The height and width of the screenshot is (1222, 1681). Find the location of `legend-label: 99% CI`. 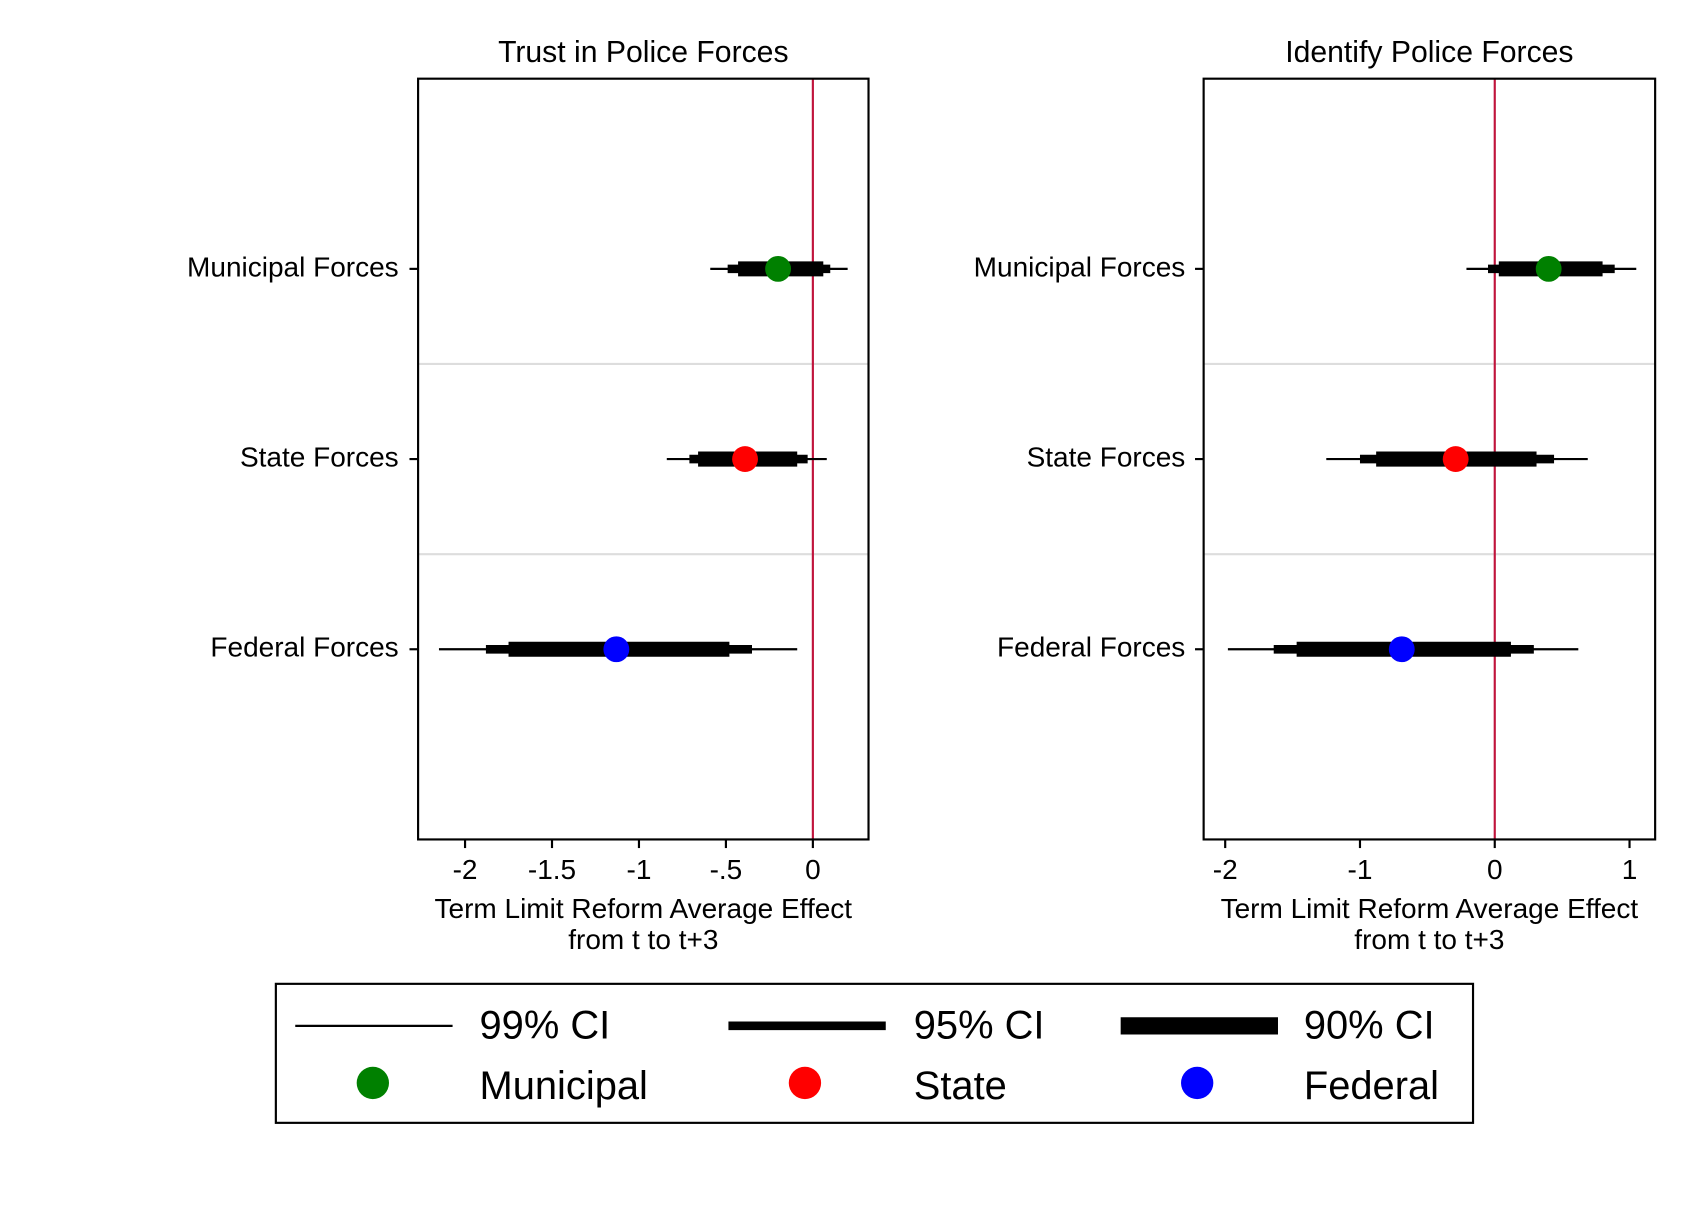

legend-label: 99% CI is located at coordinates (545, 1026).